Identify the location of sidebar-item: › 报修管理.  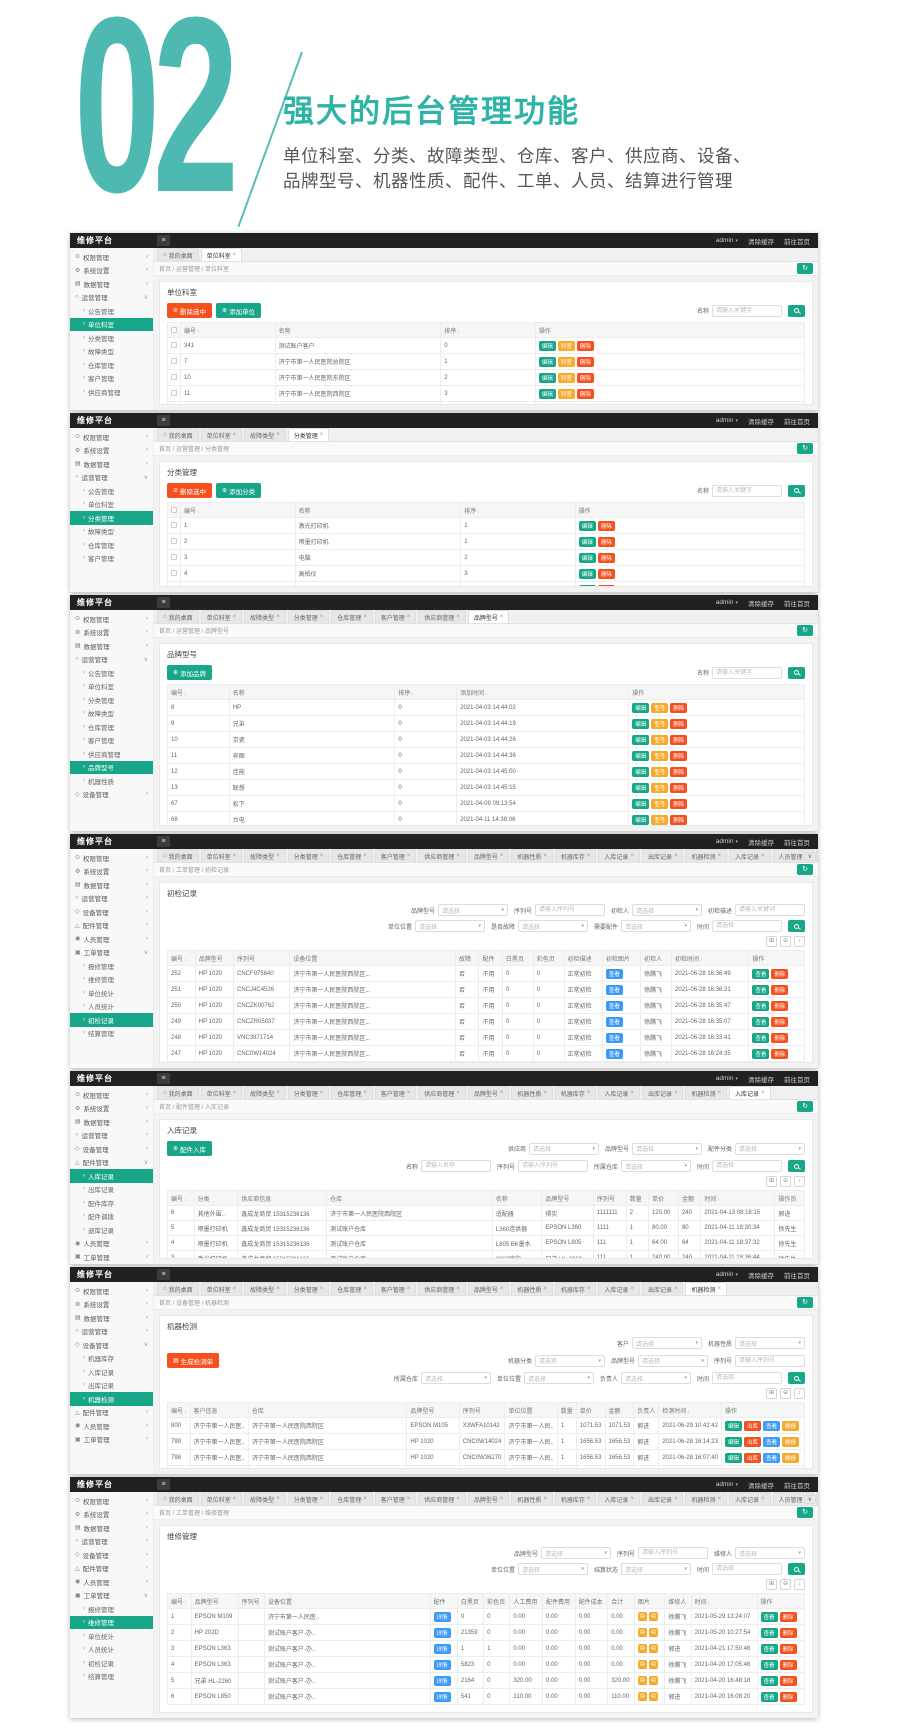
(111, 1609).